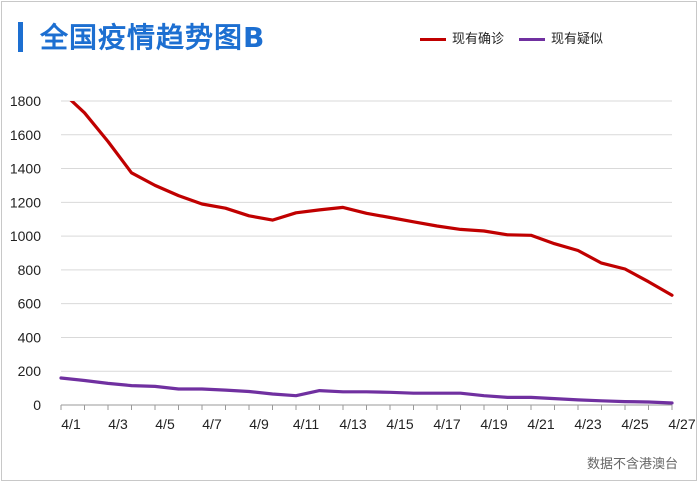 The width and height of the screenshot is (700, 484). What do you see at coordinates (577, 39) in the screenshot?
I see `legend-label-suspected: 现有疑似` at bounding box center [577, 39].